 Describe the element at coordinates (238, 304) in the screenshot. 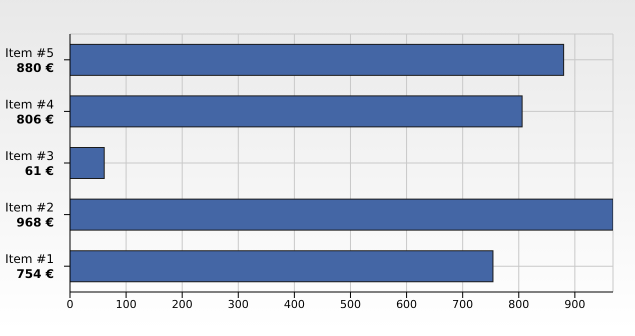

I see `x-tick-label: 300` at that location.